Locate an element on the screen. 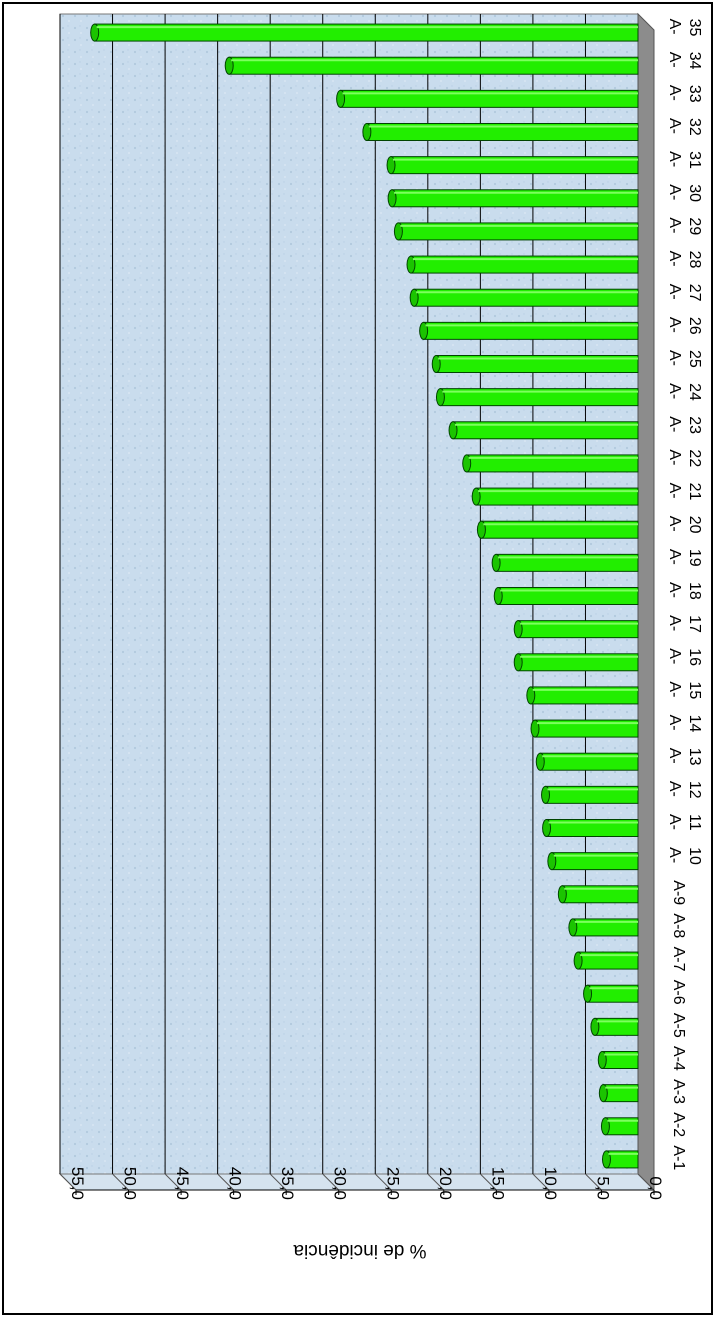 This screenshot has height=1321, width=719. category-label: 28 is located at coordinates (694, 260).